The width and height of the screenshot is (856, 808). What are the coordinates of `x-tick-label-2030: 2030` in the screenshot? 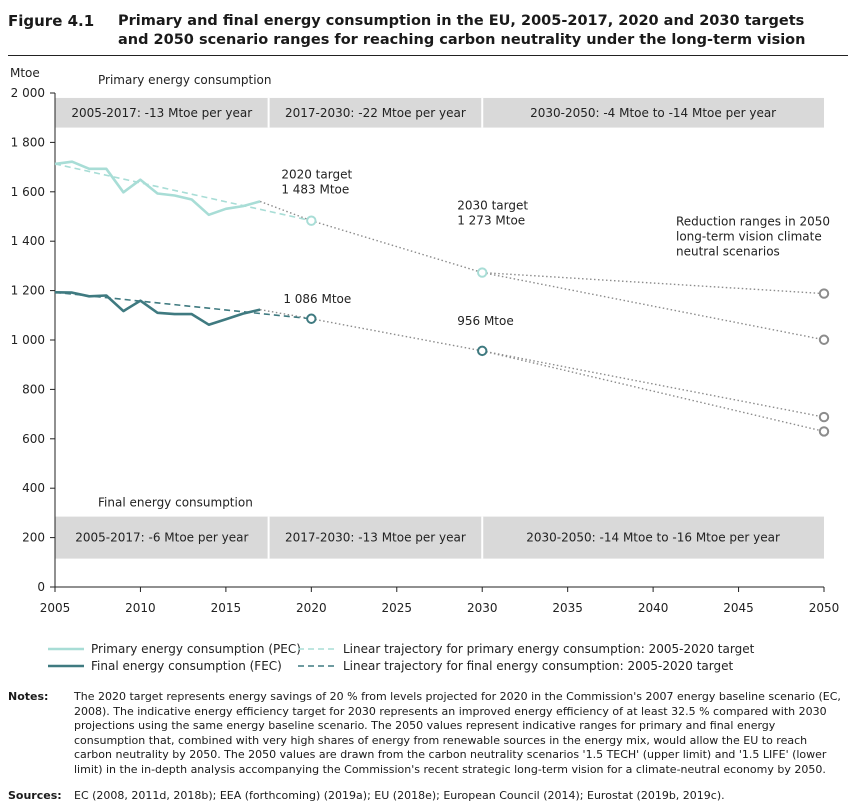 It's located at (482, 608).